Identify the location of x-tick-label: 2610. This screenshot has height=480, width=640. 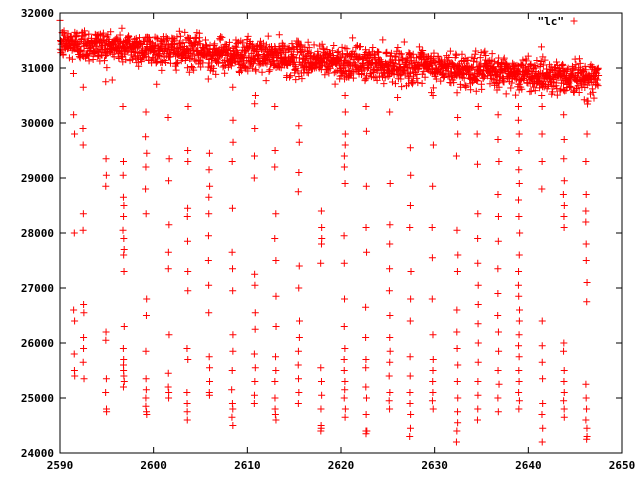
(247, 465).